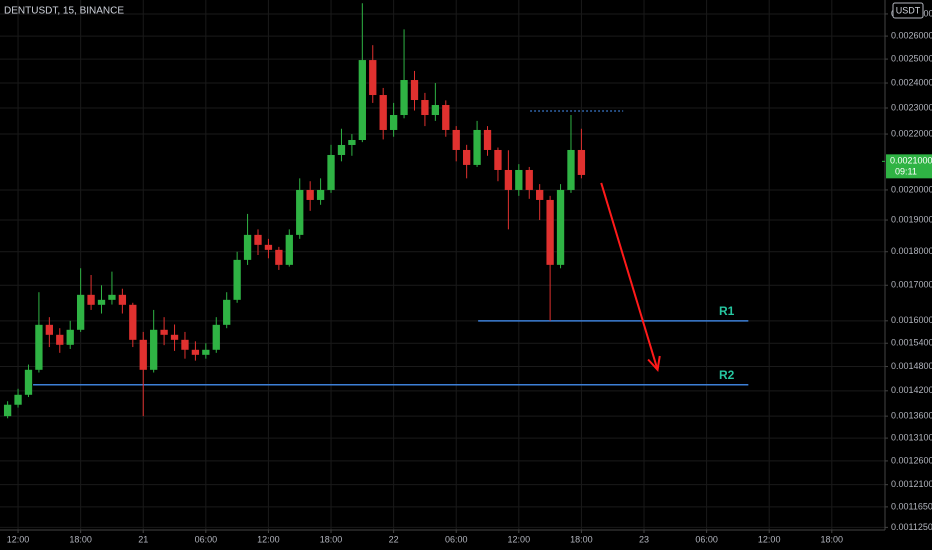 The width and height of the screenshot is (932, 550). What do you see at coordinates (911, 58) in the screenshot?
I see `y-tick-label: 0.0025000` at bounding box center [911, 58].